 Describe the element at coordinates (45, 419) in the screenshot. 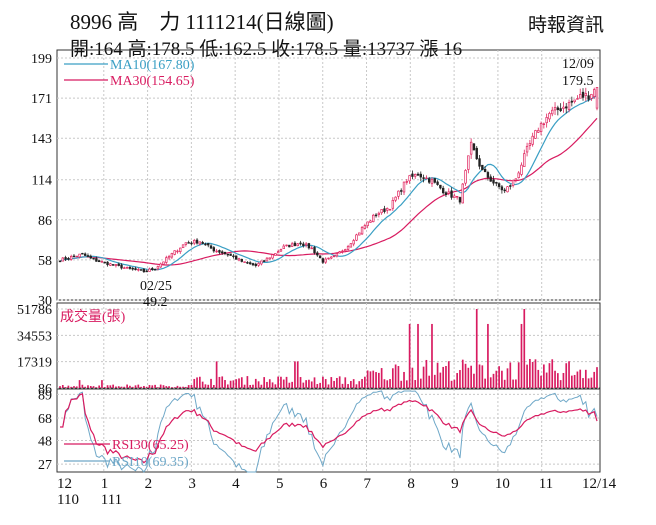

I see `rsi-tick-label: 68` at that location.